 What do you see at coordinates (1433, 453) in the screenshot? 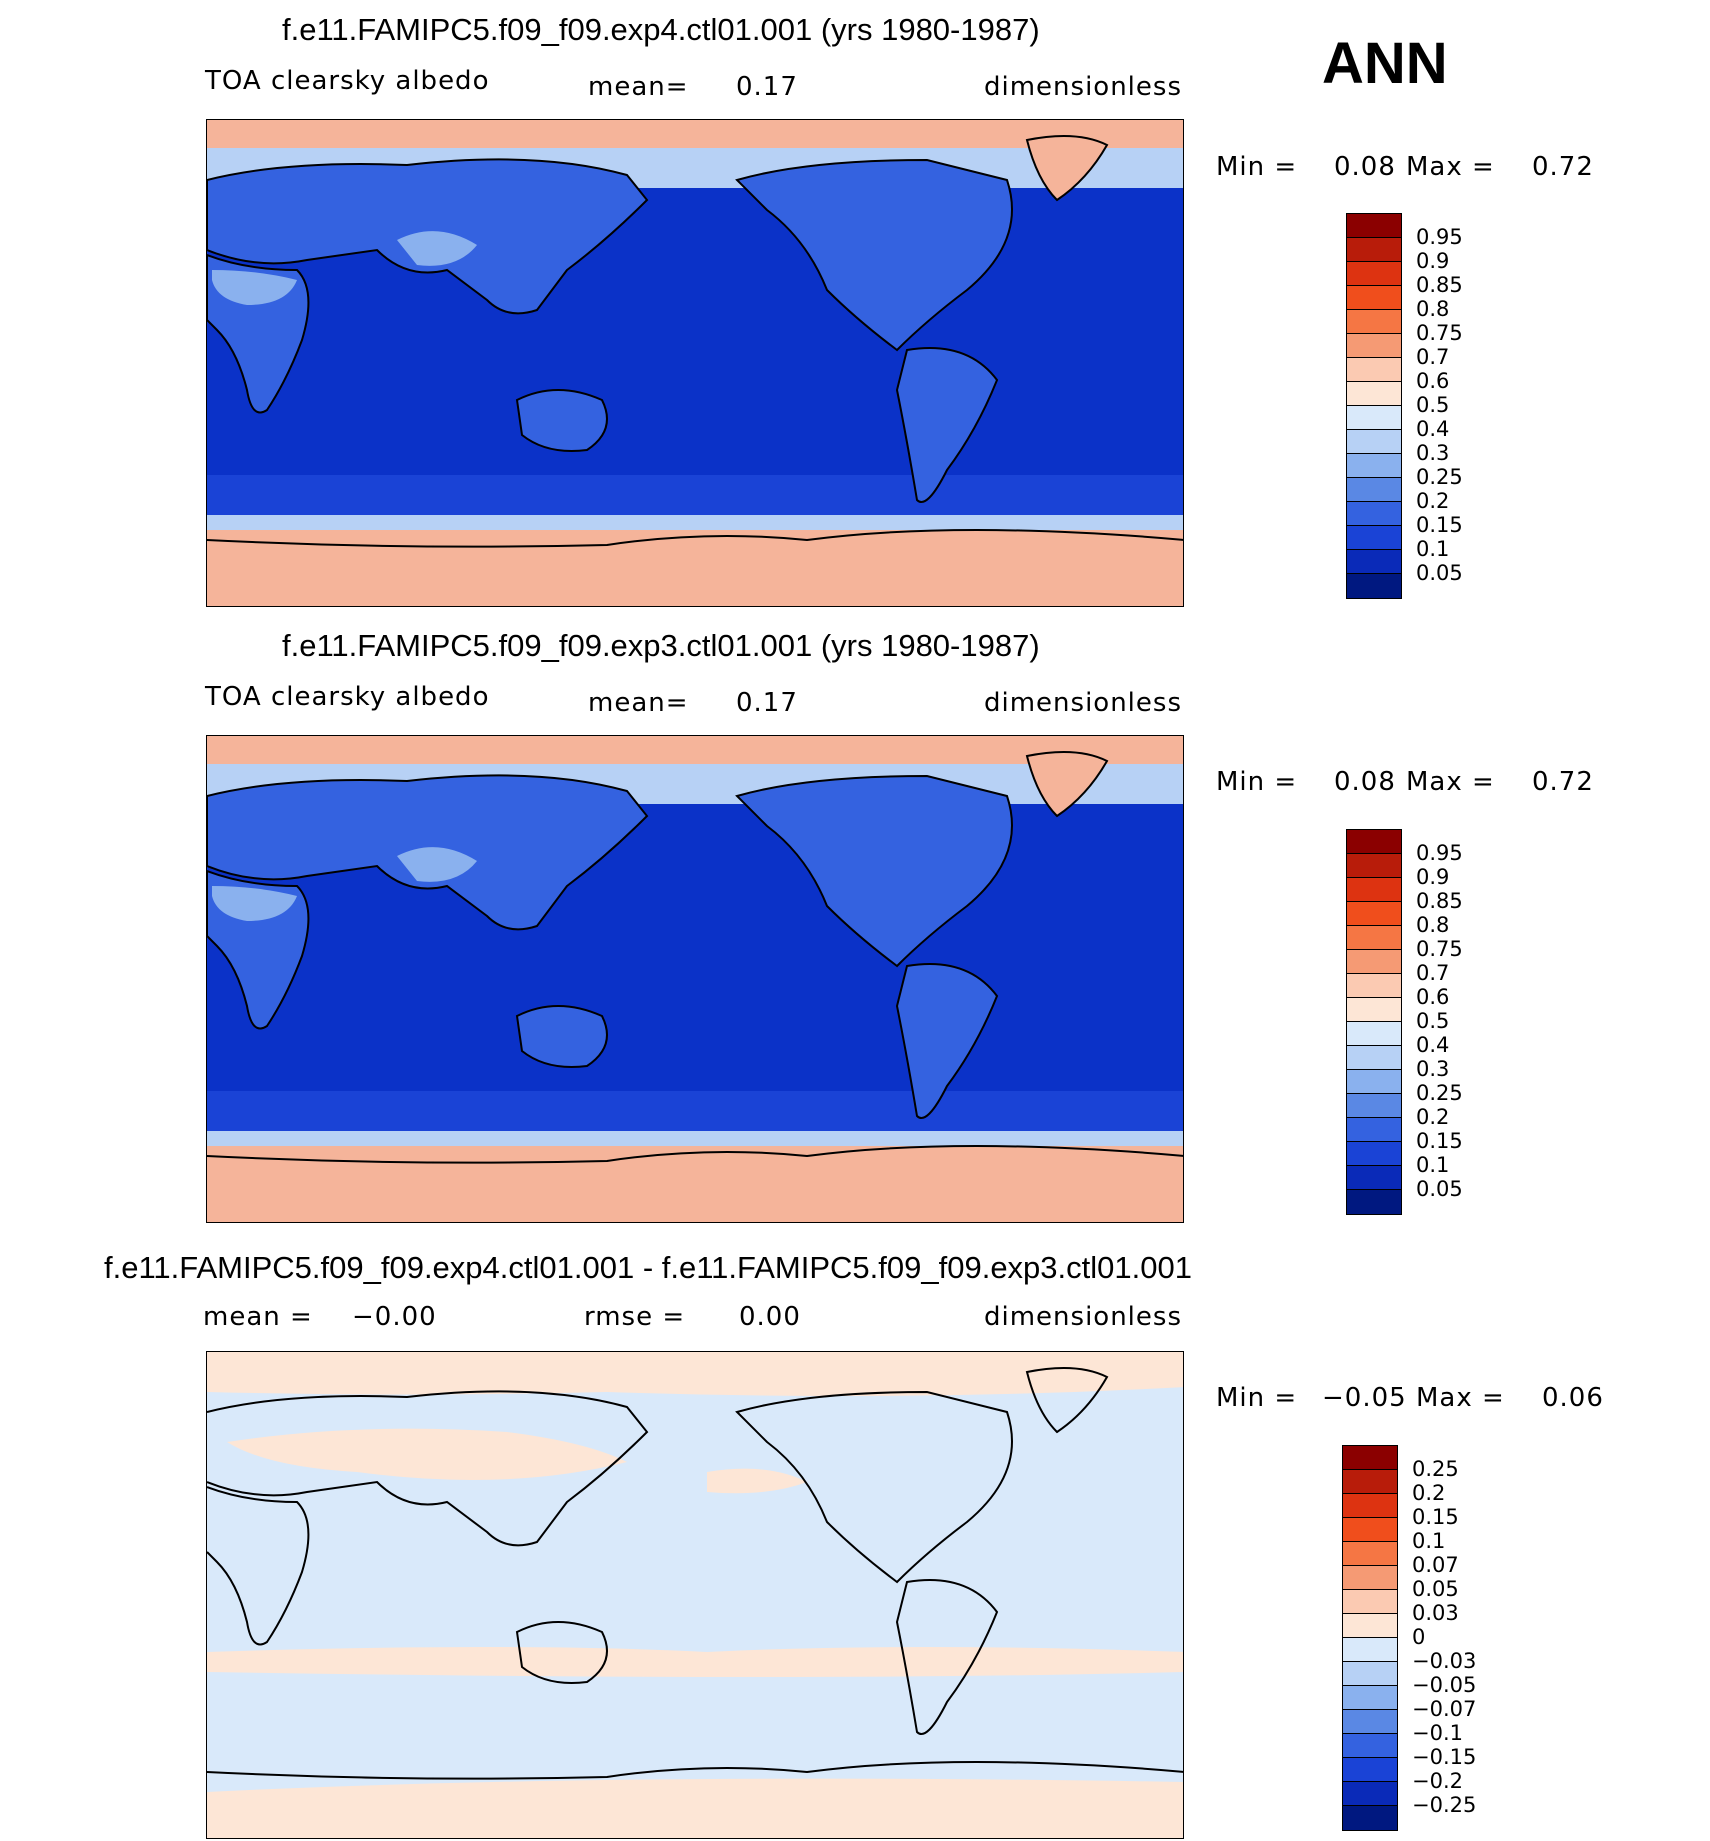
I see `colorbar-tick-label: 0.3` at bounding box center [1433, 453].